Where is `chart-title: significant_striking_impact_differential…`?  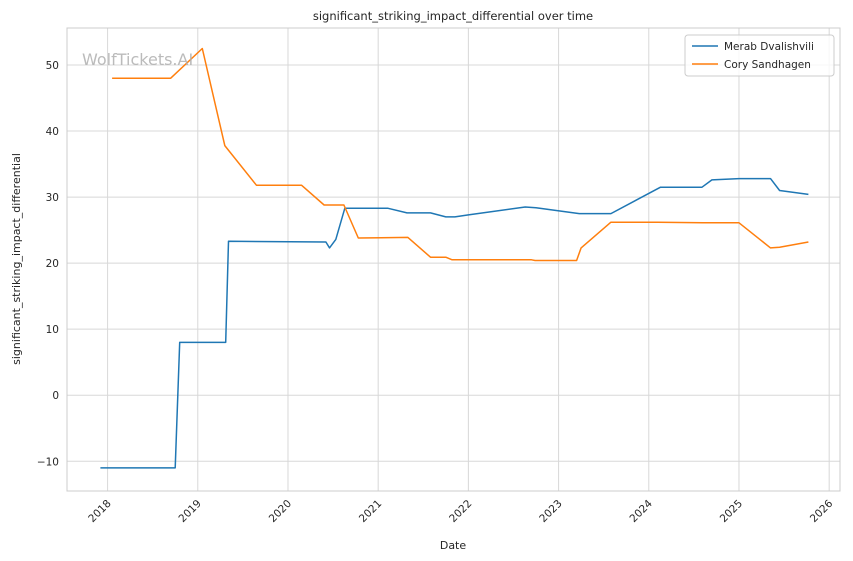
chart-title: significant_striking_impact_differential… is located at coordinates (453, 16).